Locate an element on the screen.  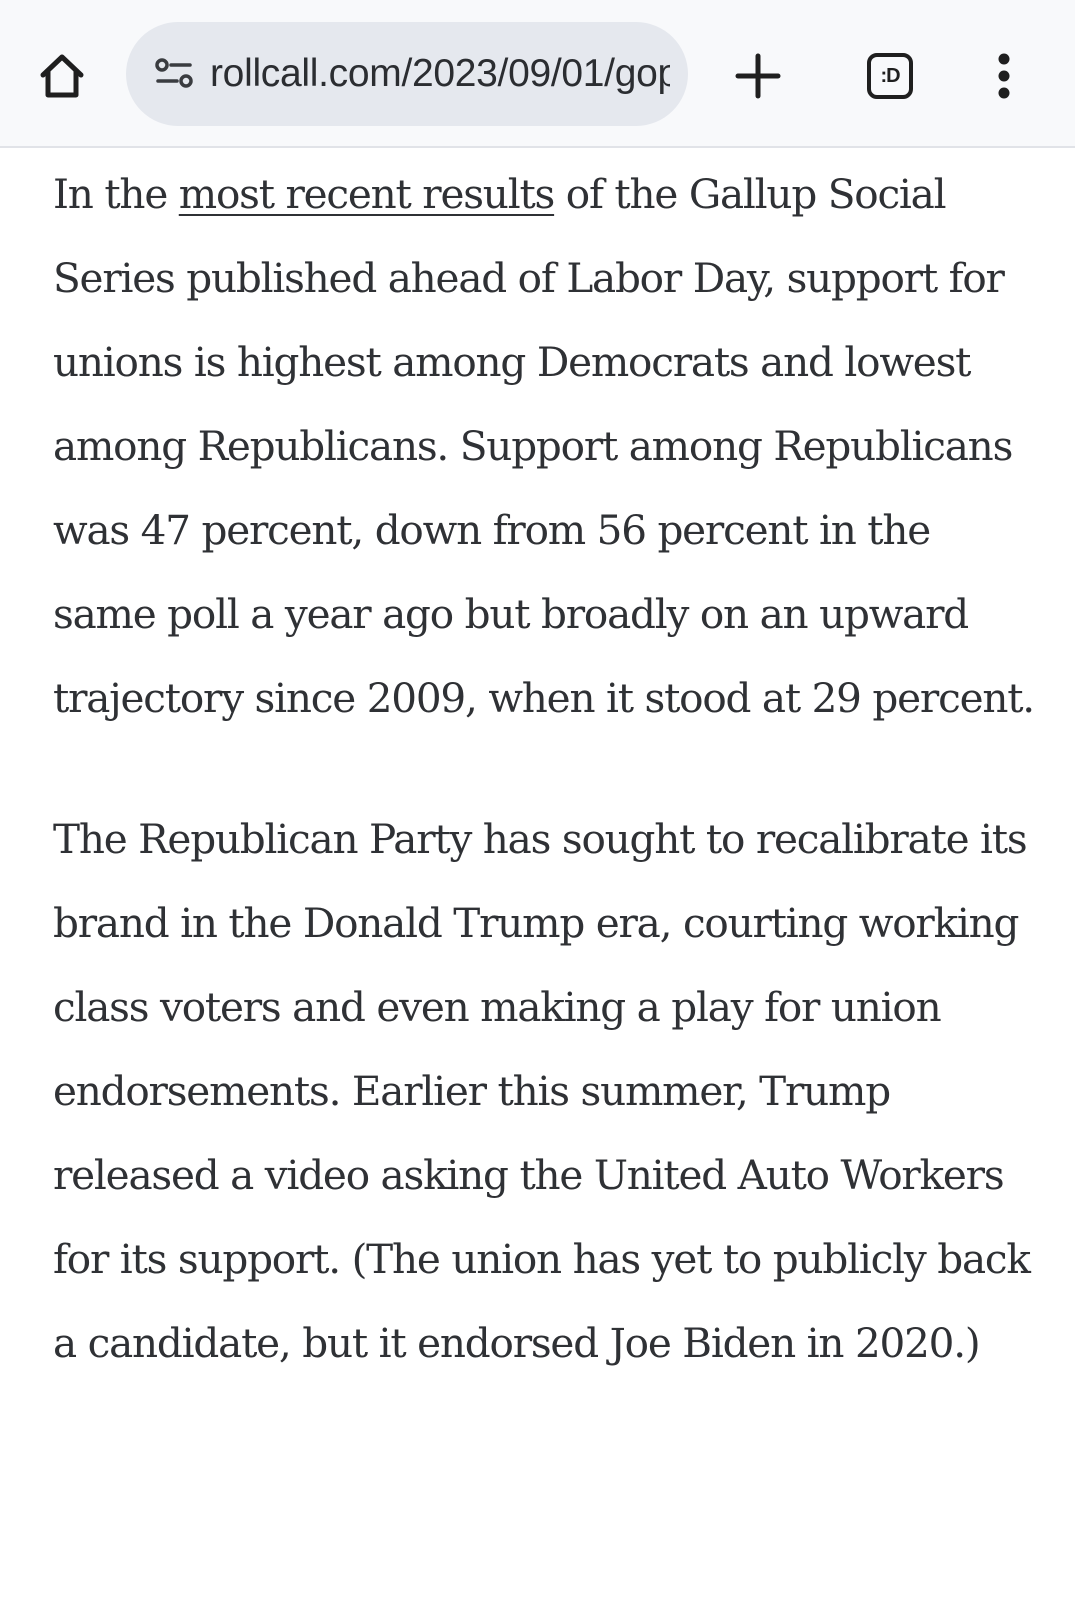
site-info-button is located at coordinates (174, 74).